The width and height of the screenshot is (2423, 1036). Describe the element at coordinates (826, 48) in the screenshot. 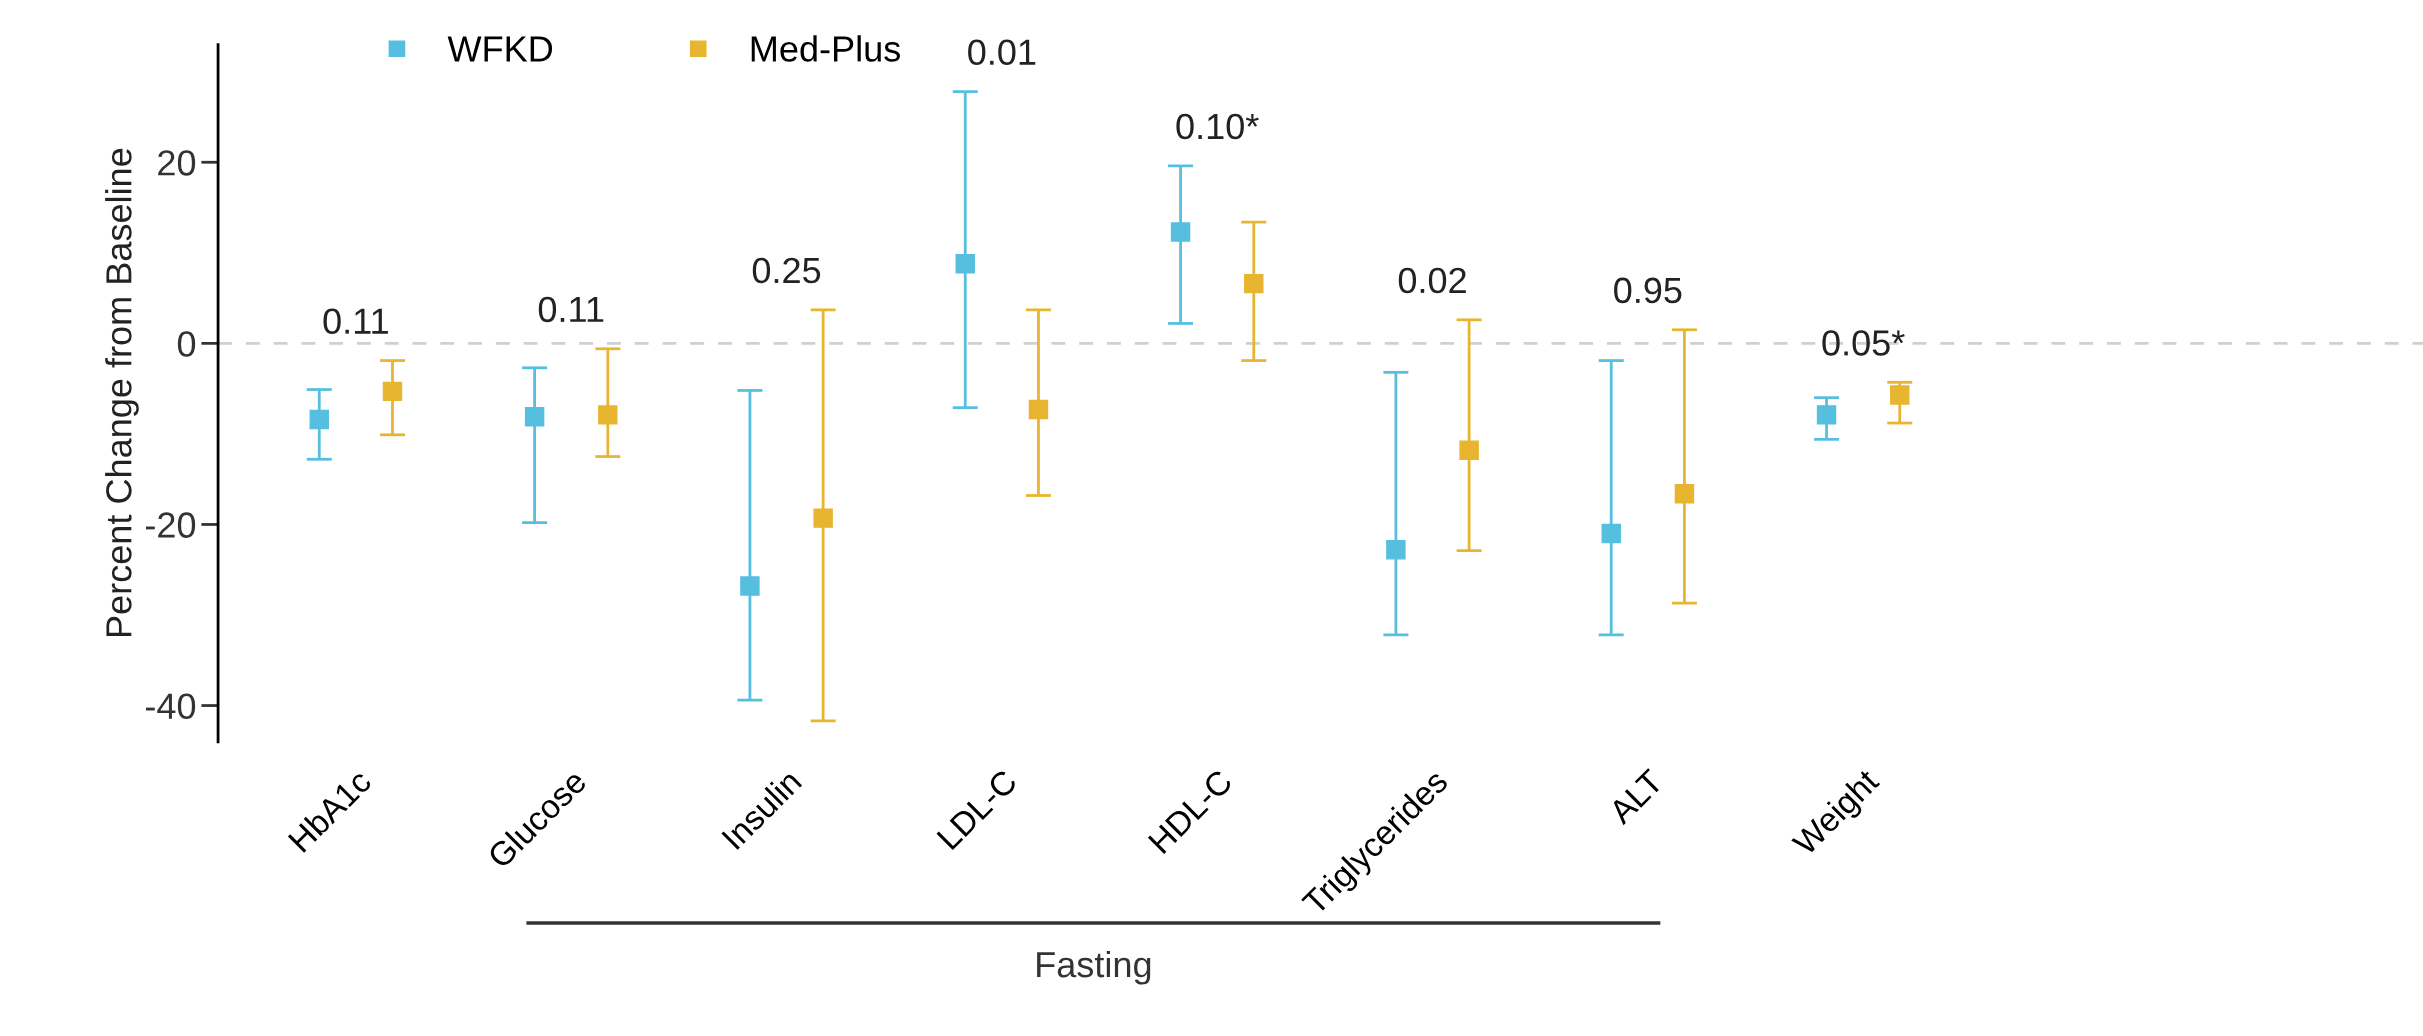

I see `legend-label: Med-Plus` at that location.